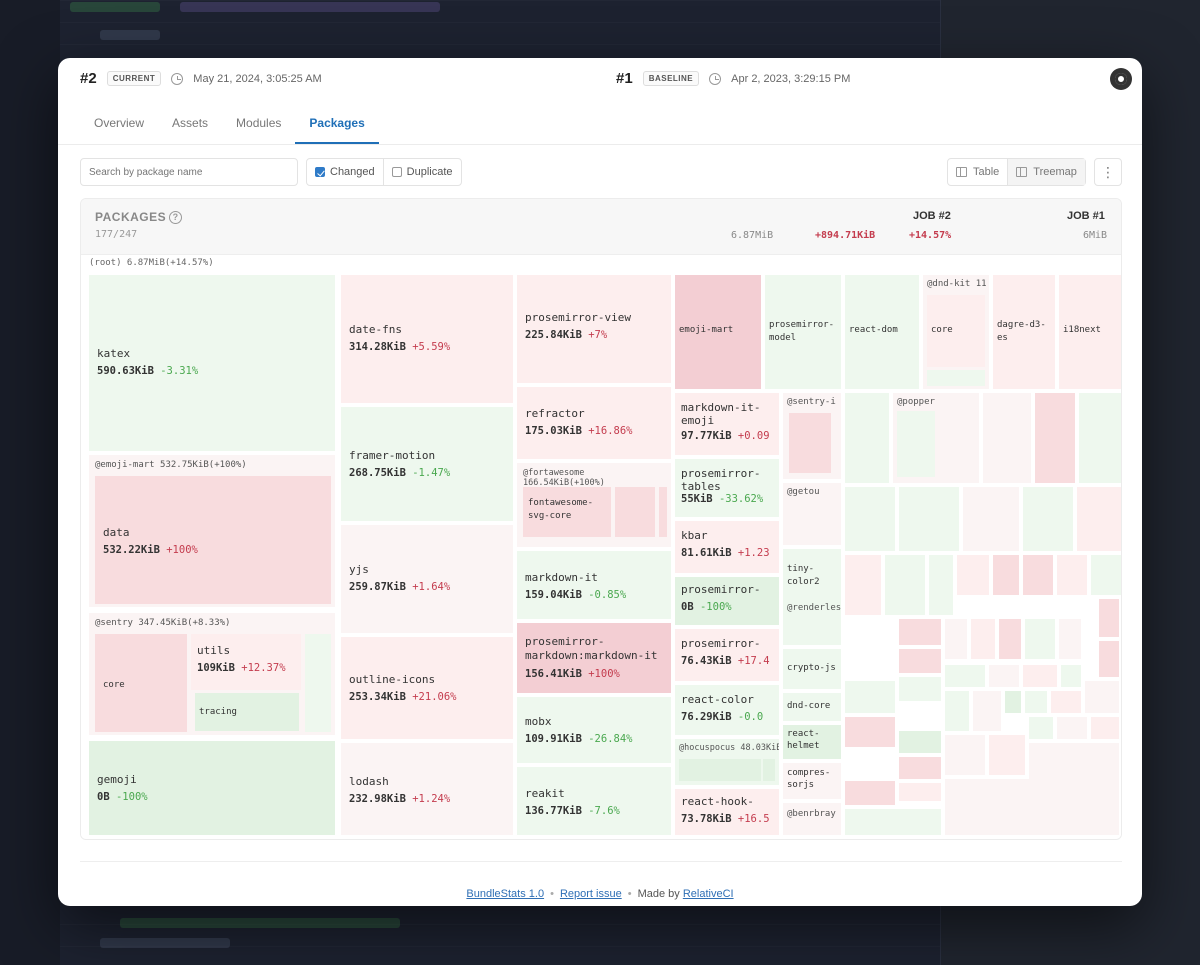 Image resolution: width=1200 pixels, height=965 pixels. Describe the element at coordinates (212, 788) in the screenshot. I see `treemap-cell-gemoji: gemoji 0B -100%` at that location.